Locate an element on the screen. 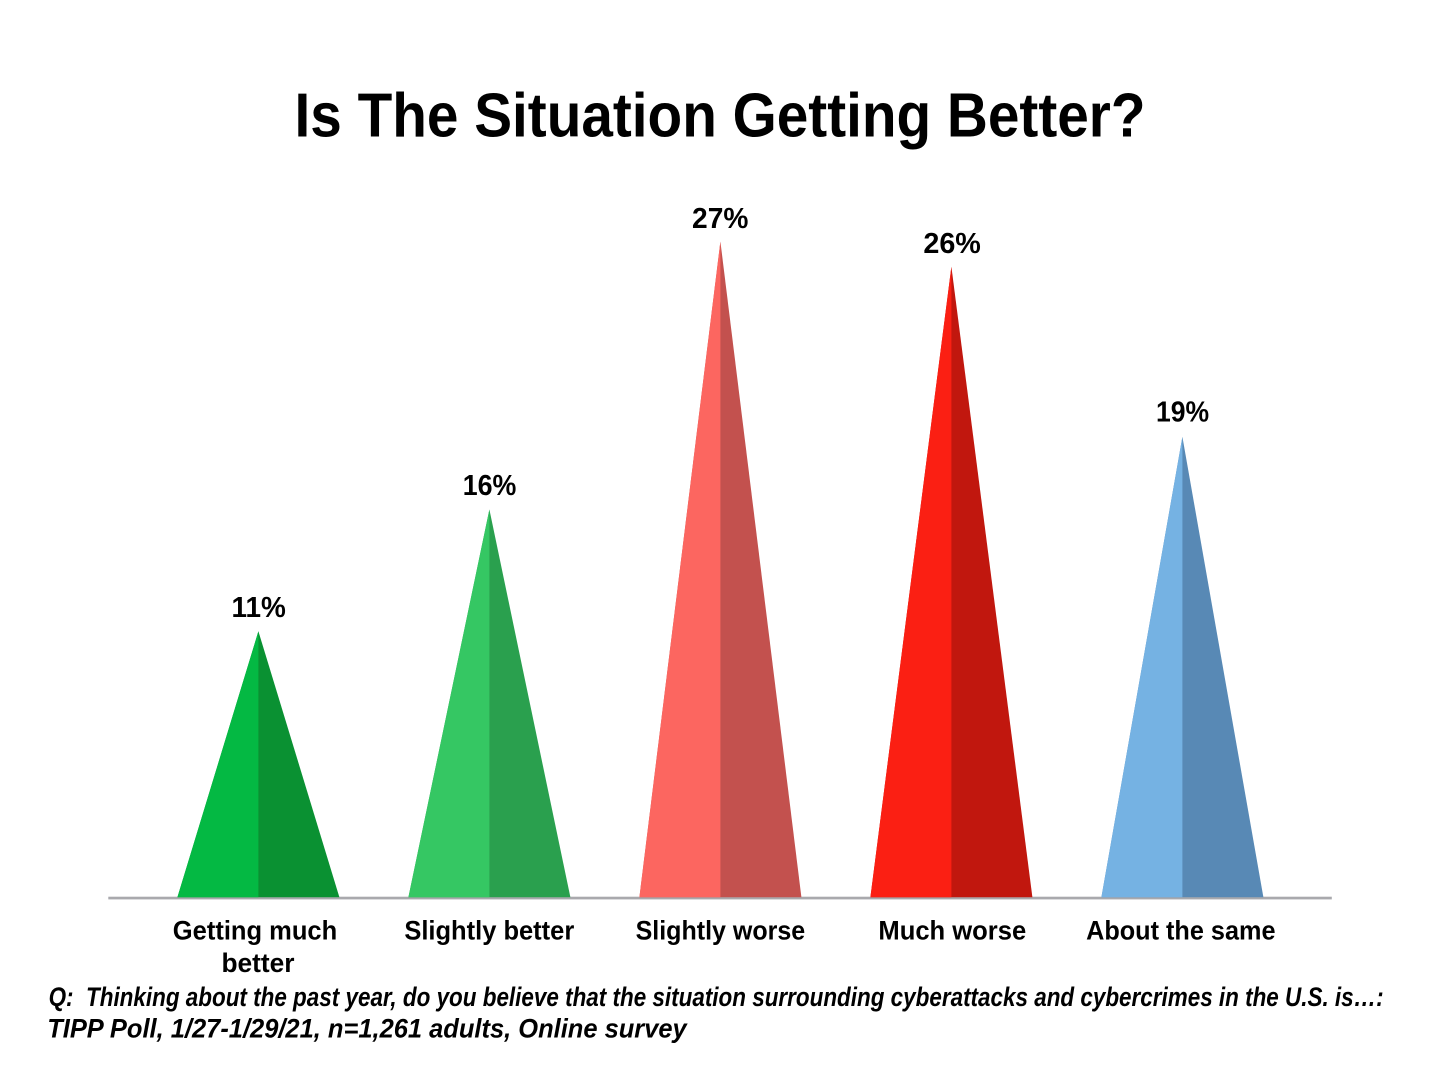 The height and width of the screenshot is (1080, 1440). svg-text: 19% is located at coordinates (1182, 413).